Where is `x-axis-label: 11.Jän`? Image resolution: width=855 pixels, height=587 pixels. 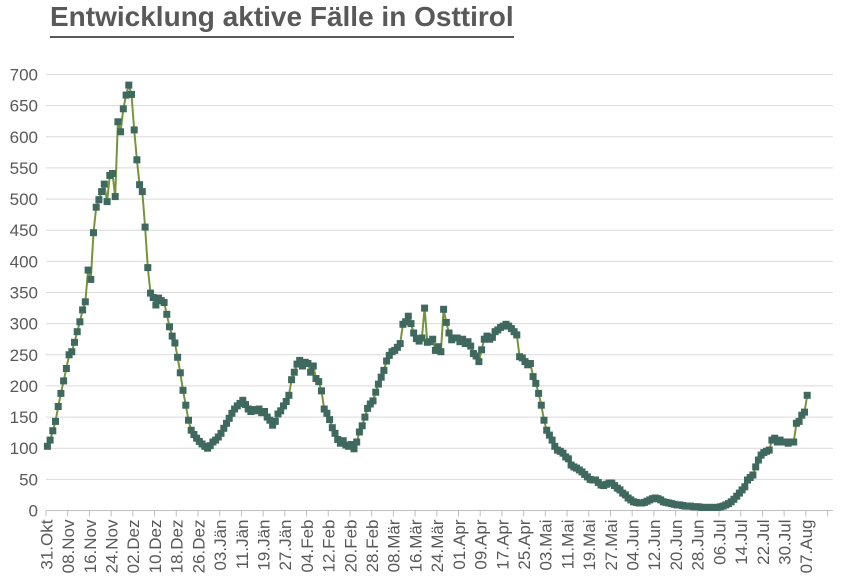 x-axis-label: 11.Jän is located at coordinates (242, 545).